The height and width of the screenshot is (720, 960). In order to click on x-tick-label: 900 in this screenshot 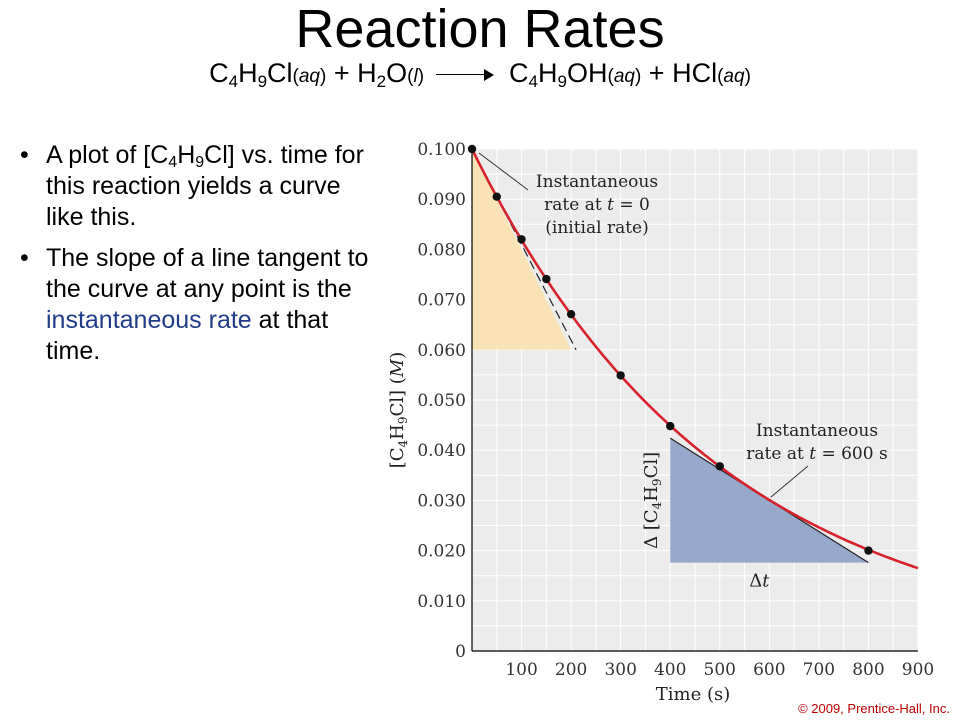, I will do `click(918, 670)`.